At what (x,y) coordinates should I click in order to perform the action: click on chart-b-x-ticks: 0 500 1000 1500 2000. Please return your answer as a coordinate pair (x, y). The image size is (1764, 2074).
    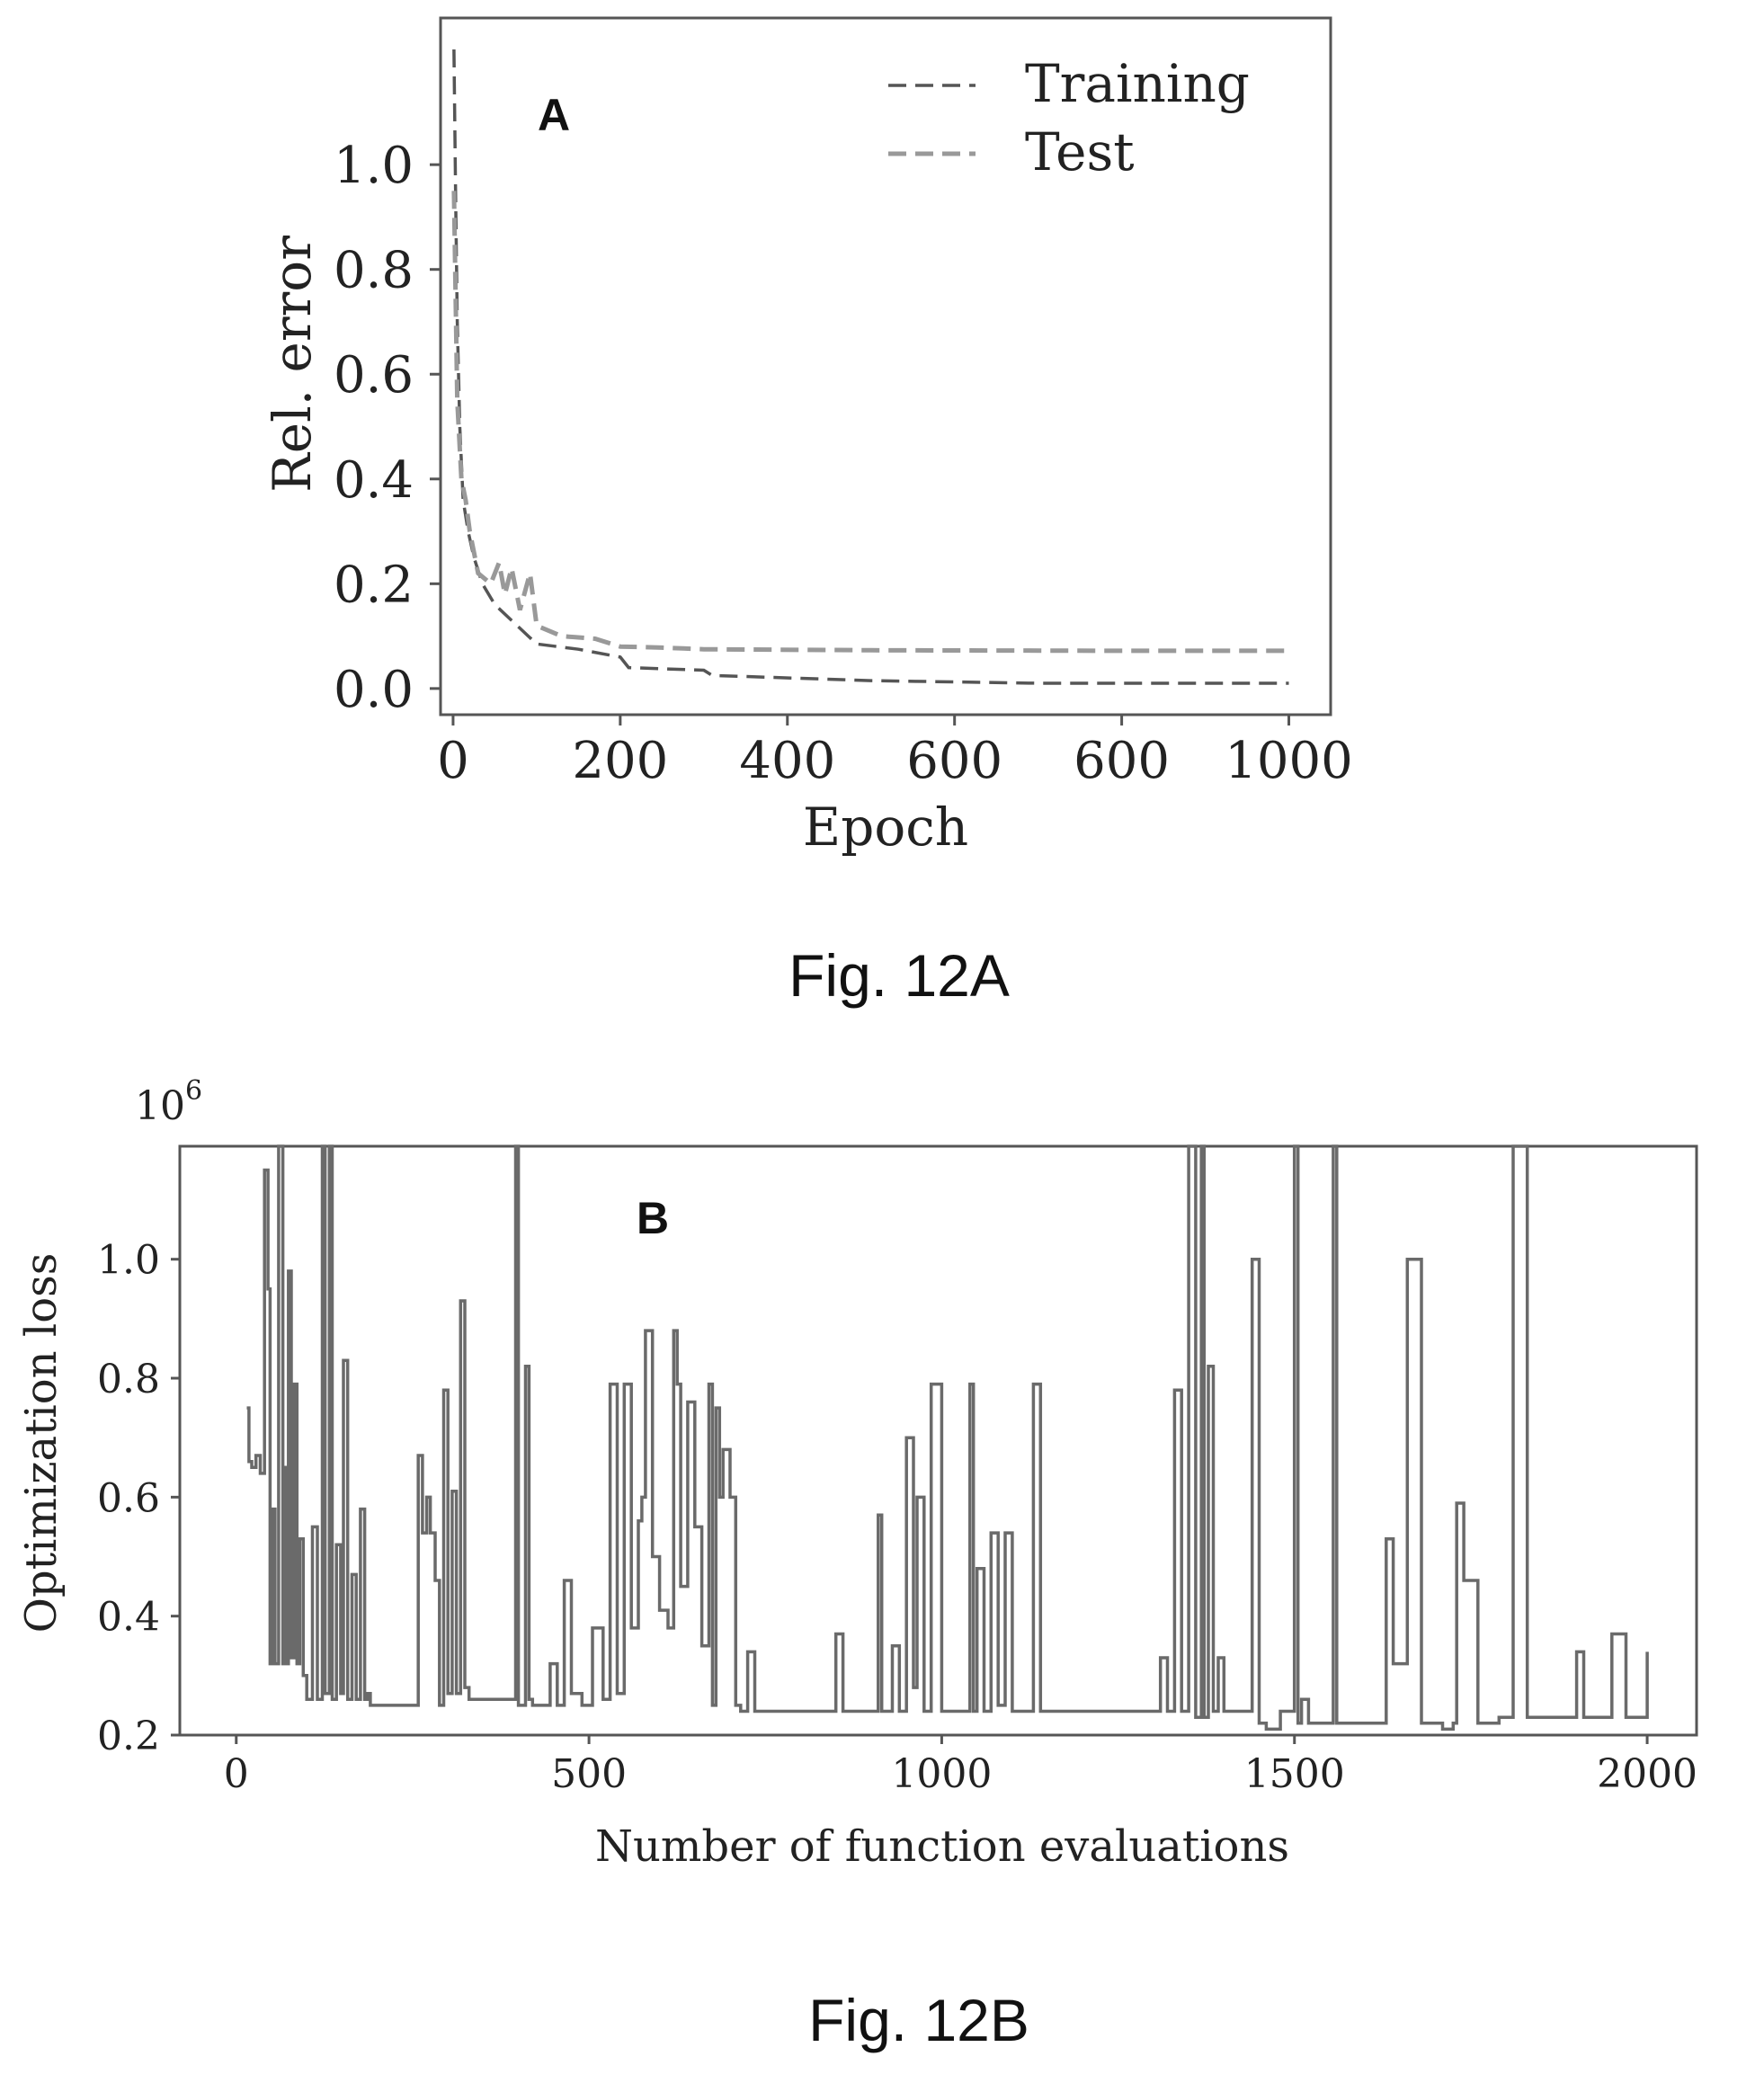
    Looking at the image, I should click on (960, 1766).